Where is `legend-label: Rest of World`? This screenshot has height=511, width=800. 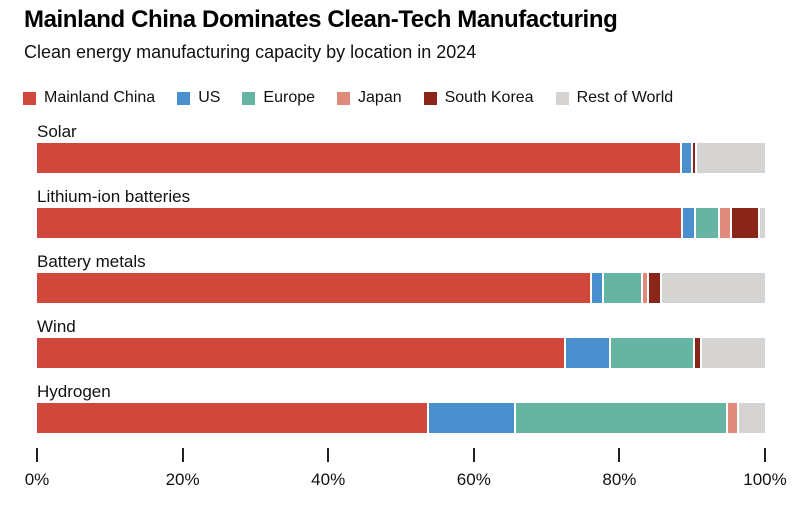
legend-label: Rest of World is located at coordinates (625, 97).